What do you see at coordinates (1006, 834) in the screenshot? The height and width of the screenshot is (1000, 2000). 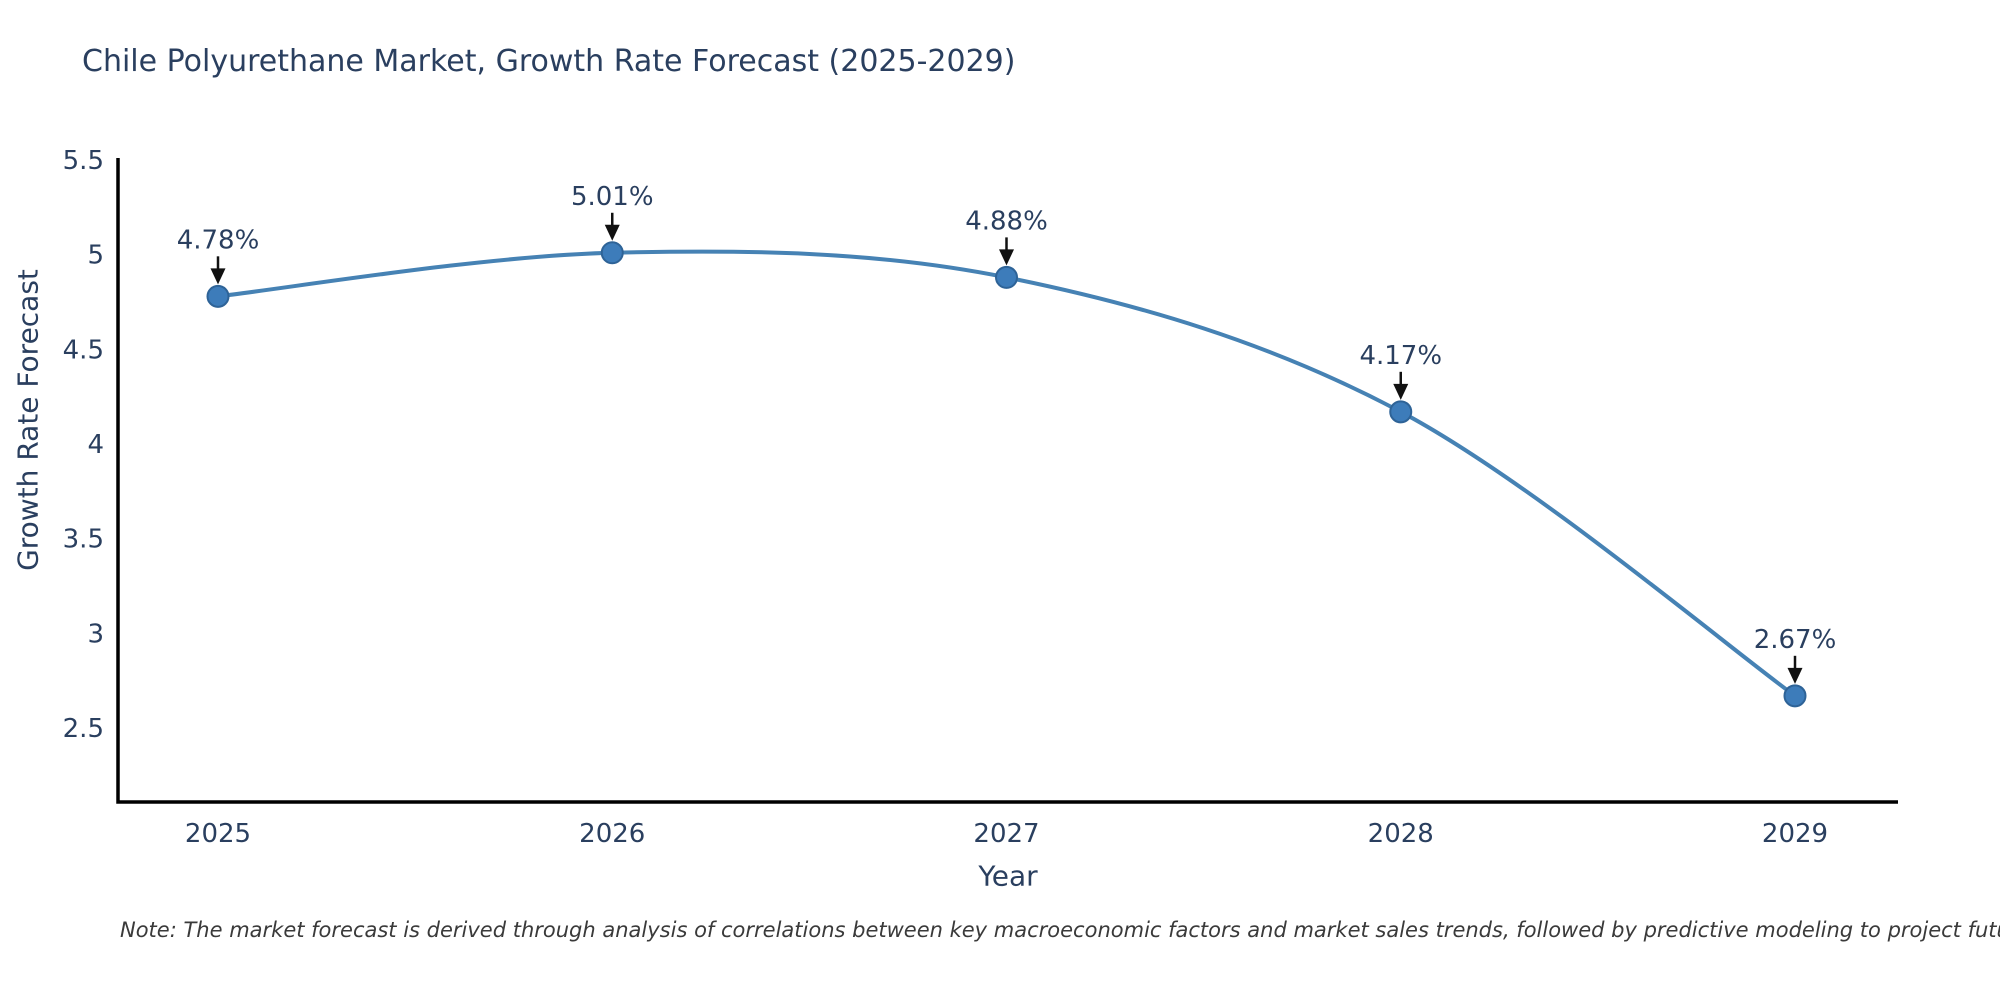 I see `x-tick-label: 2027` at bounding box center [1006, 834].